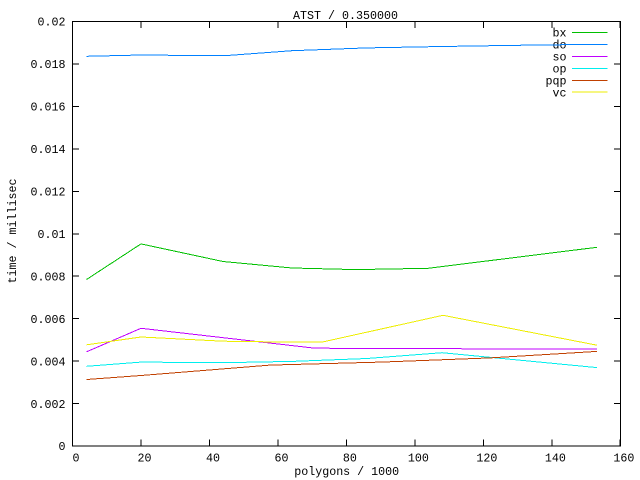  What do you see at coordinates (13, 231) in the screenshot?
I see `svg-text: time / millisec` at bounding box center [13, 231].